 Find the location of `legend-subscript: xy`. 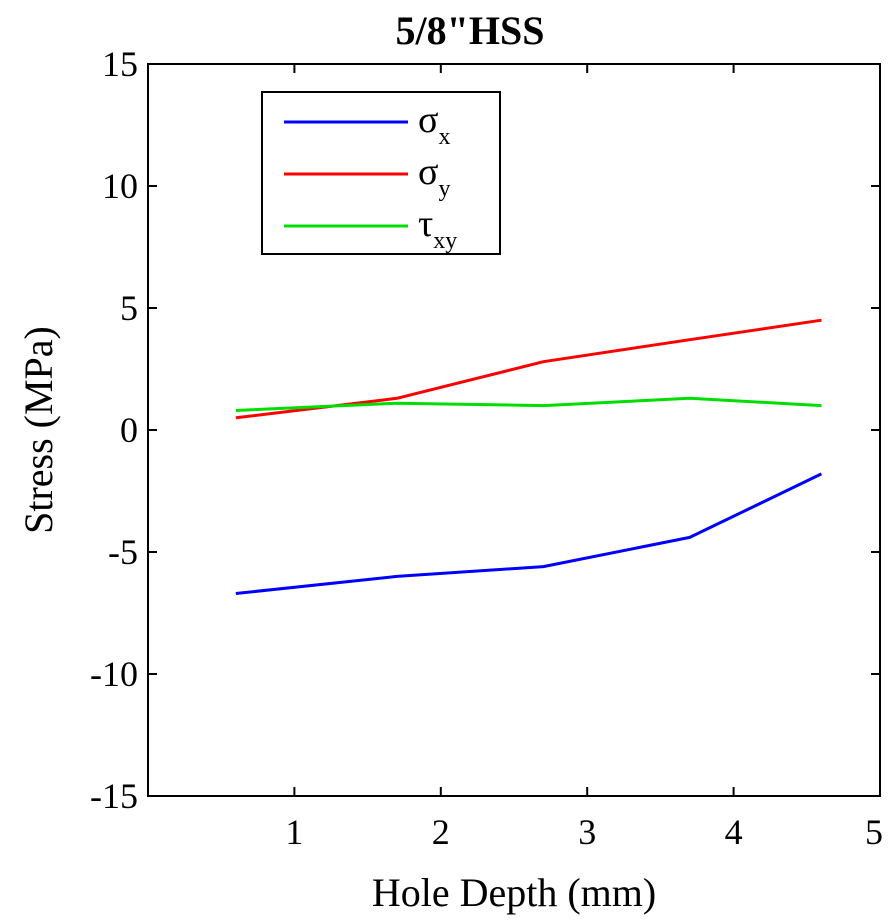

legend-subscript: xy is located at coordinates (445, 241).